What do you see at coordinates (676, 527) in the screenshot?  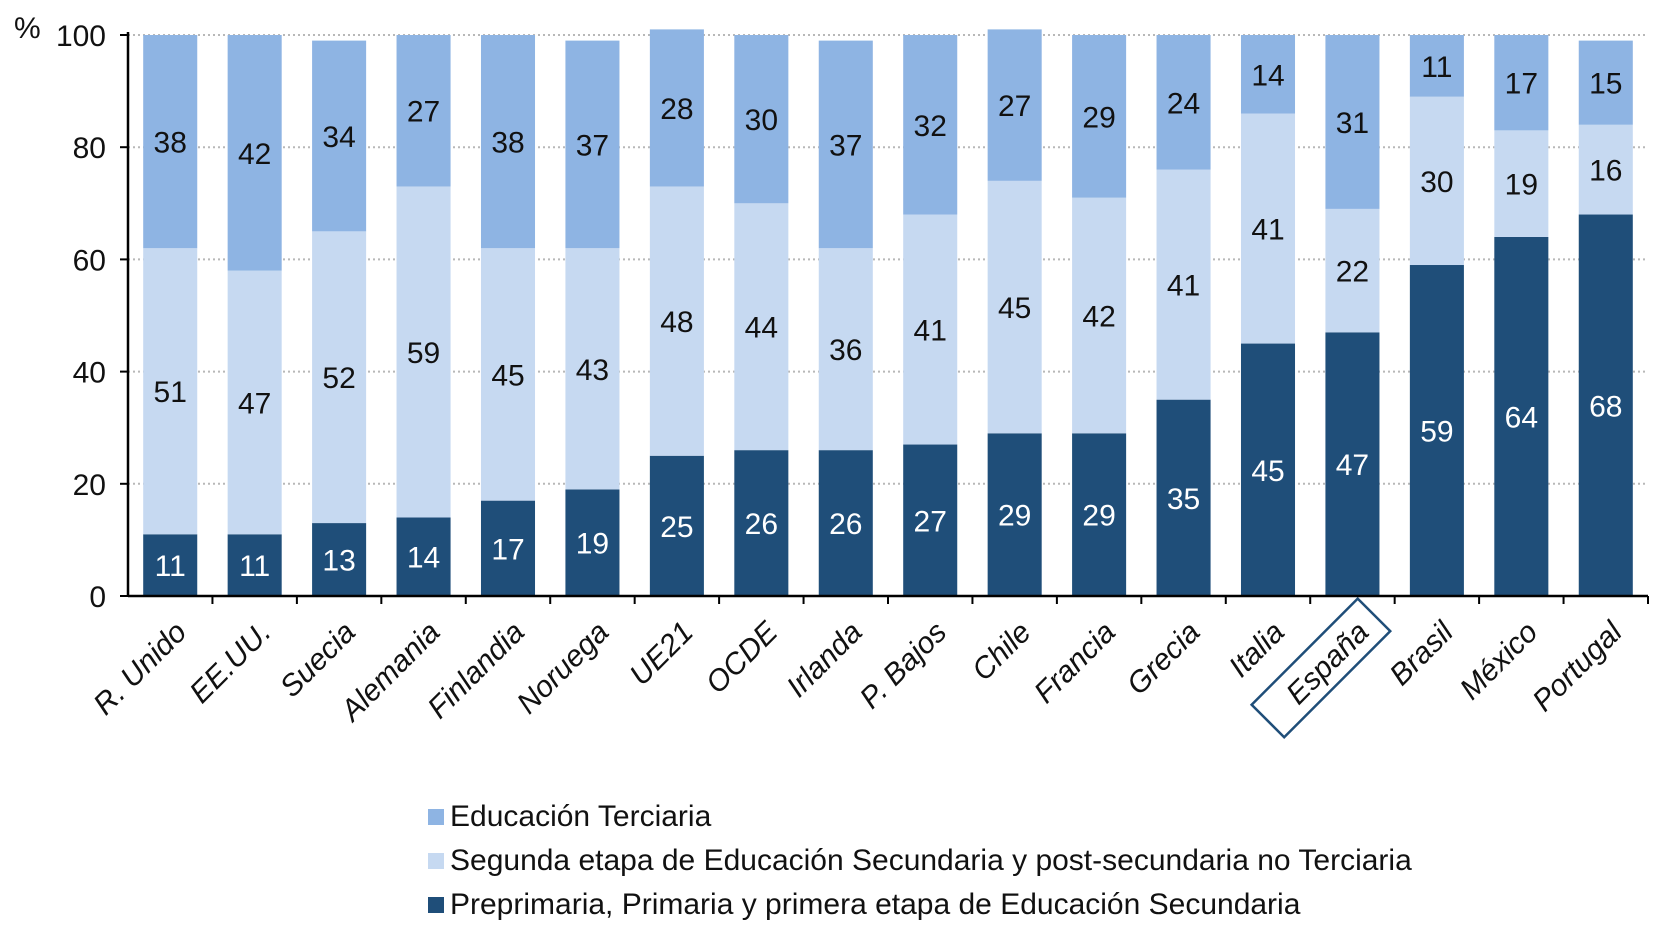 I see `data-label: 25` at bounding box center [676, 527].